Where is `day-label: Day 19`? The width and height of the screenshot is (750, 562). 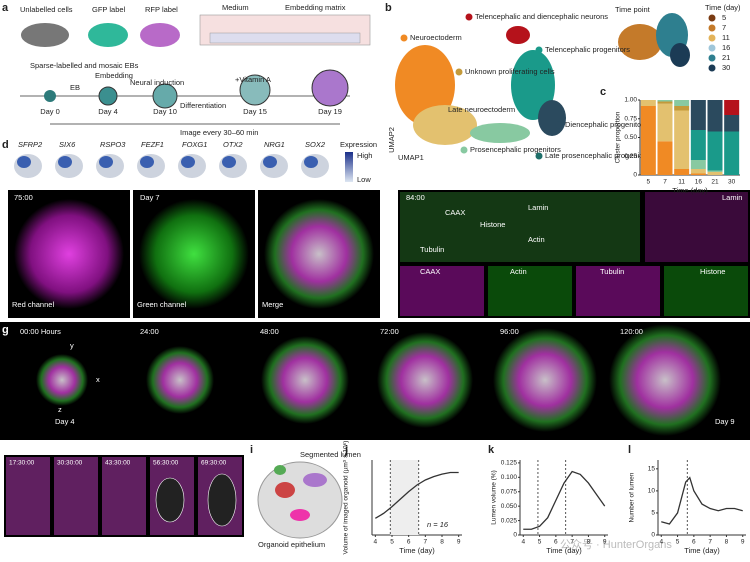 day-label: Day 19 is located at coordinates (330, 111).